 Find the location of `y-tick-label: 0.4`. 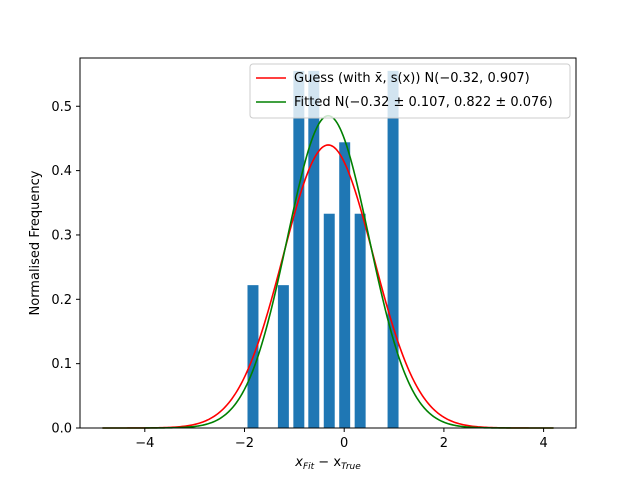

y-tick-label: 0.4 is located at coordinates (61, 171).